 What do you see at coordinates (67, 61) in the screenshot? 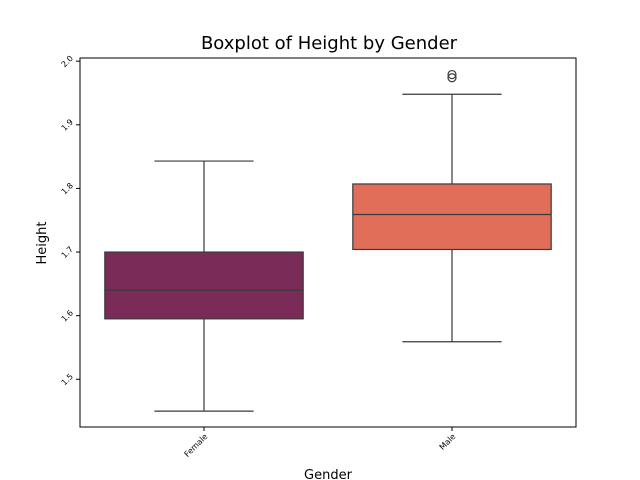
I see `y-tick-label: 2.0` at bounding box center [67, 61].